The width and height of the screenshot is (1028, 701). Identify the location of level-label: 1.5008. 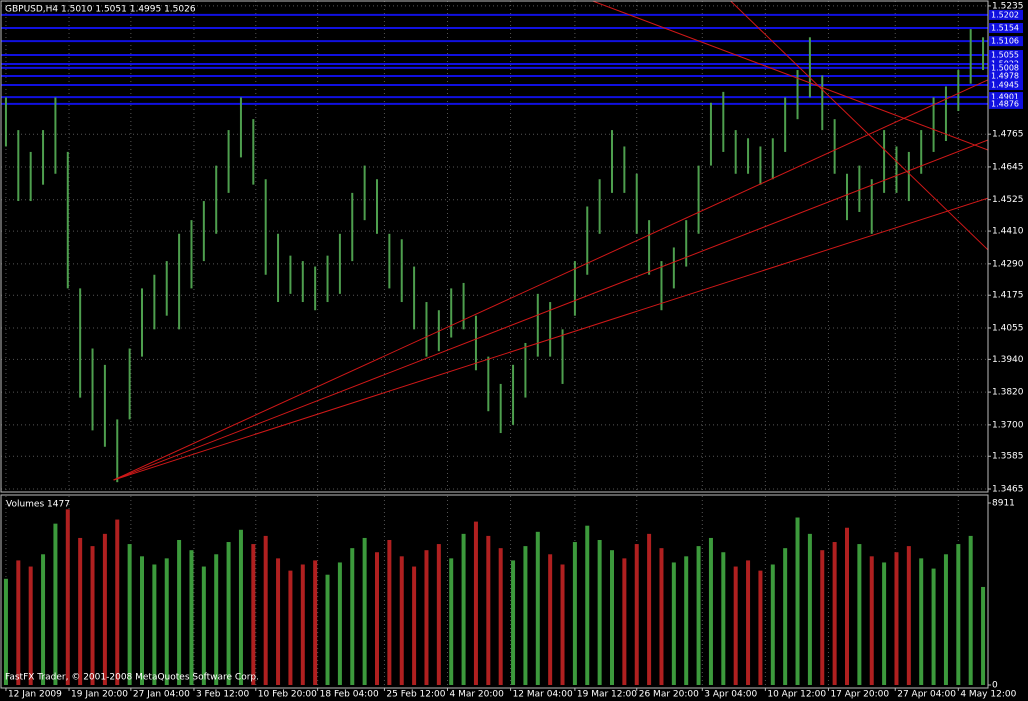
(1005, 67).